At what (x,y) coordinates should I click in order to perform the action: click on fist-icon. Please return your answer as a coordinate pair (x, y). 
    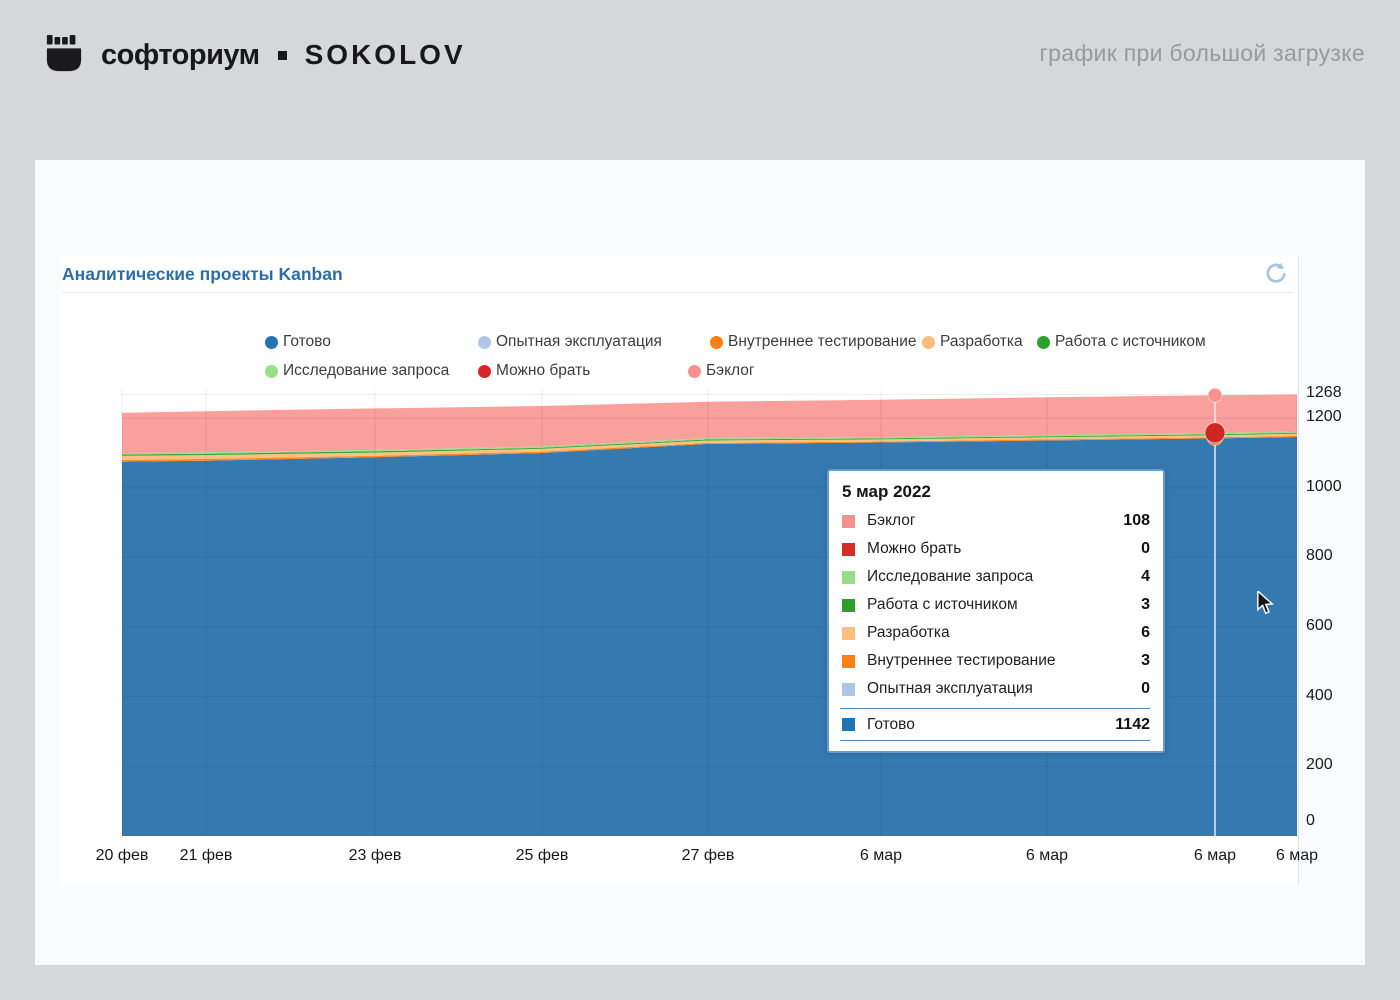
    Looking at the image, I should click on (64, 53).